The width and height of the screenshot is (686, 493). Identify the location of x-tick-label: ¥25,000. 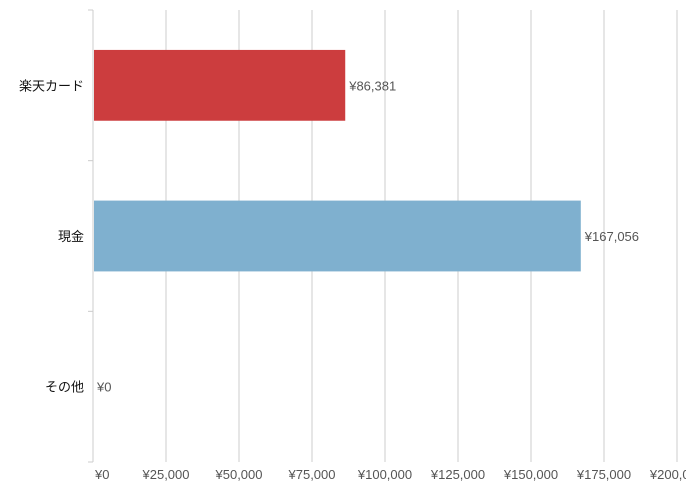
(166, 474).